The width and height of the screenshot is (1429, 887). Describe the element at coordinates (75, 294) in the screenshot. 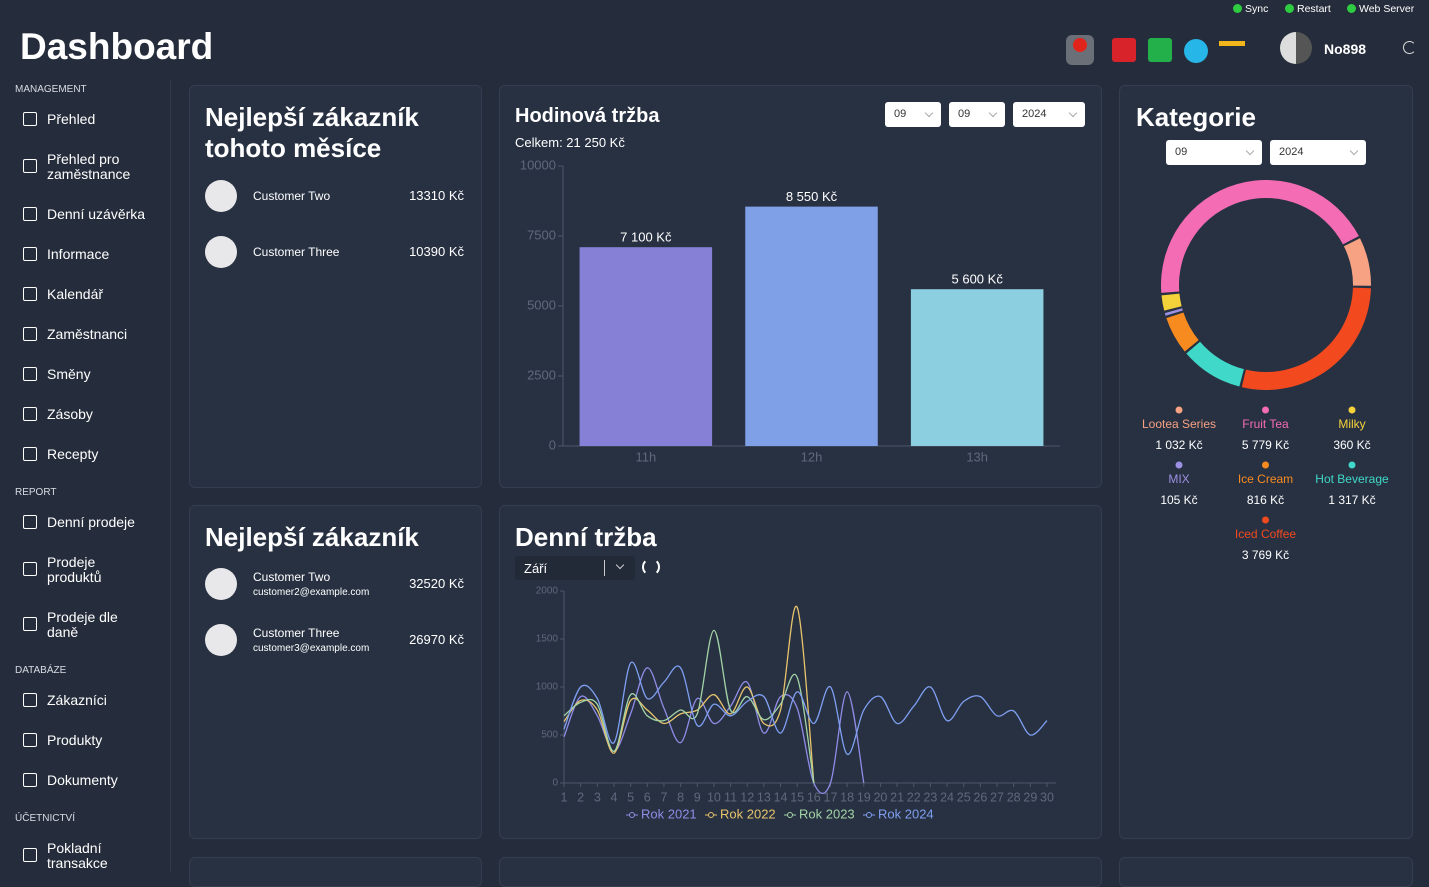

I see `nav-item: Kalendář` at that location.